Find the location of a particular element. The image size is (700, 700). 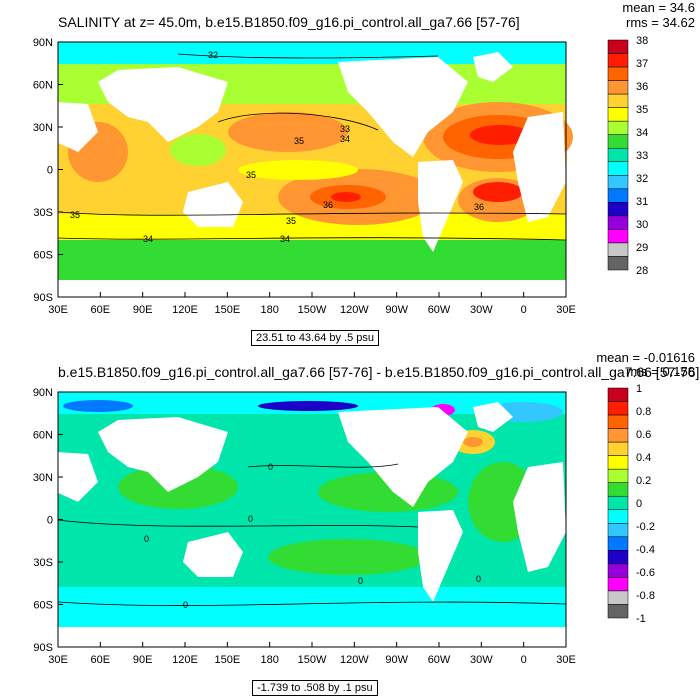

top-south-pacific-max is located at coordinates (346, 197).